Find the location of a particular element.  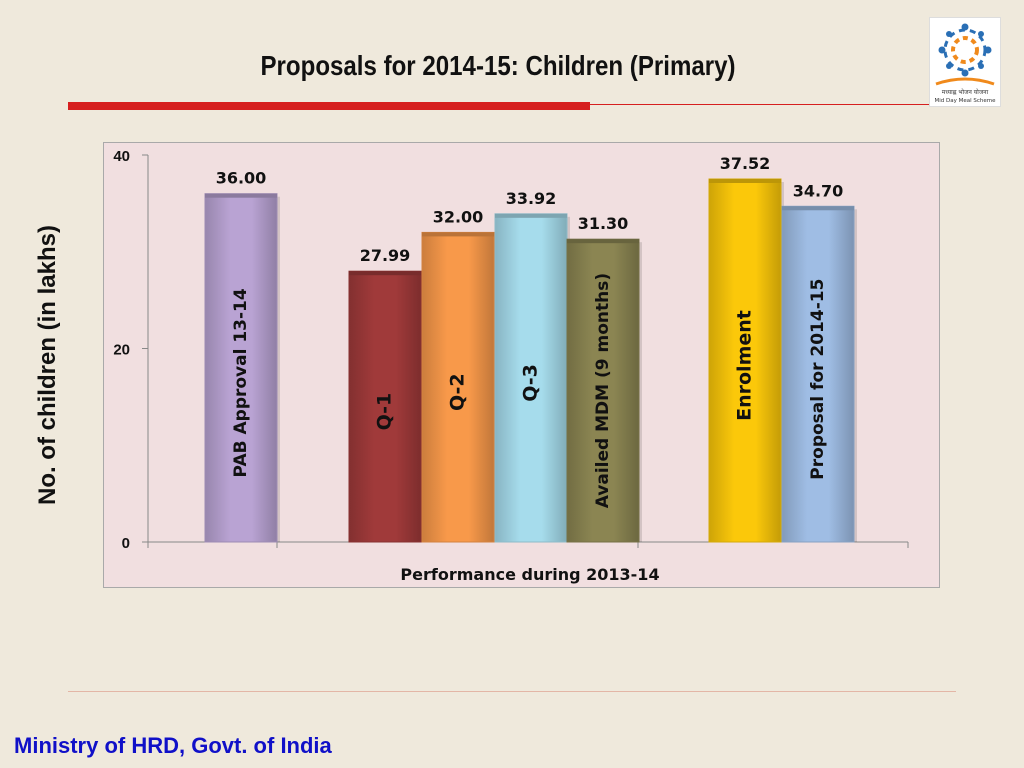

y-tick-label: 40 is located at coordinates (121, 156).